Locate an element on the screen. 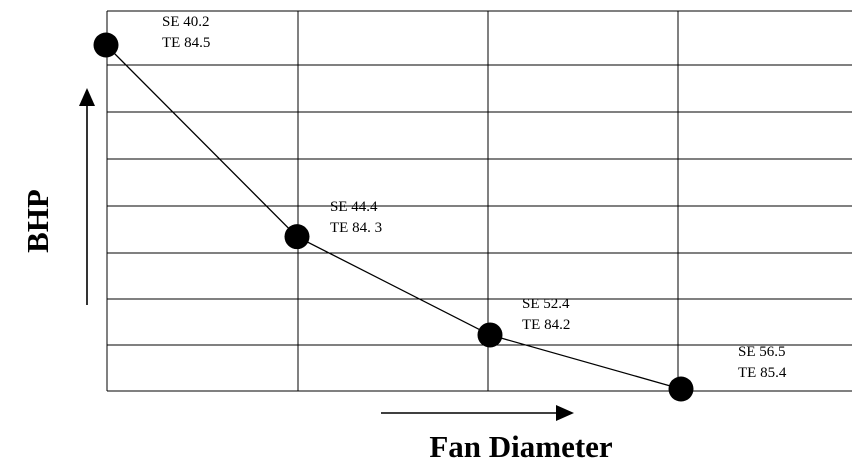 Image resolution: width=852 pixels, height=466 pixels. point-label-3: SE 52.4 TE 84.2 is located at coordinates (546, 314).